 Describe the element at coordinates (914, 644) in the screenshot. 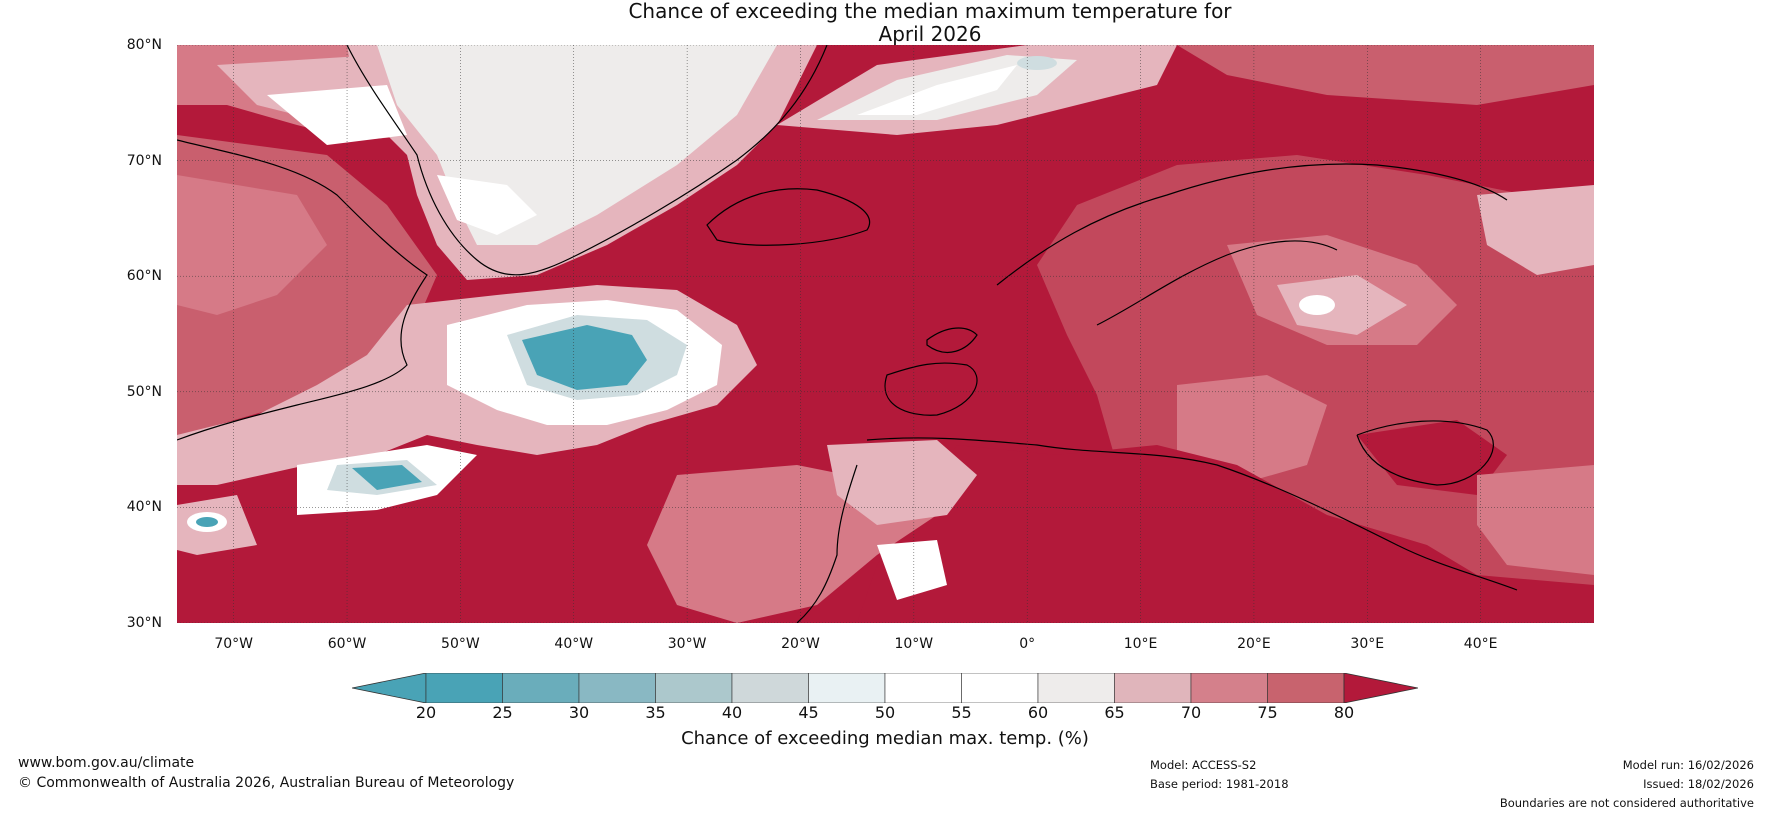

I see `longitude-label: 10°W` at that location.